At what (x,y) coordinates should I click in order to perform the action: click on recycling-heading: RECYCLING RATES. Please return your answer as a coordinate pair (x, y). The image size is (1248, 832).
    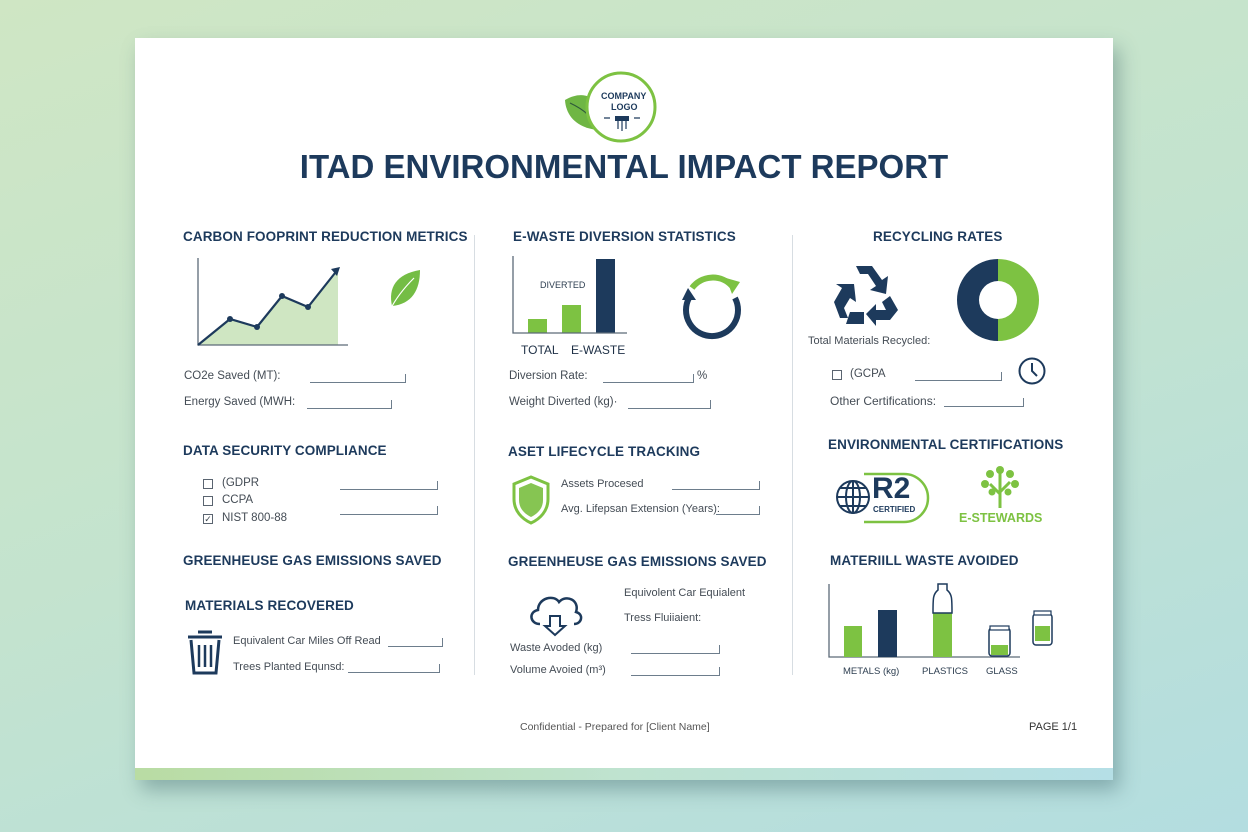
    Looking at the image, I should click on (938, 236).